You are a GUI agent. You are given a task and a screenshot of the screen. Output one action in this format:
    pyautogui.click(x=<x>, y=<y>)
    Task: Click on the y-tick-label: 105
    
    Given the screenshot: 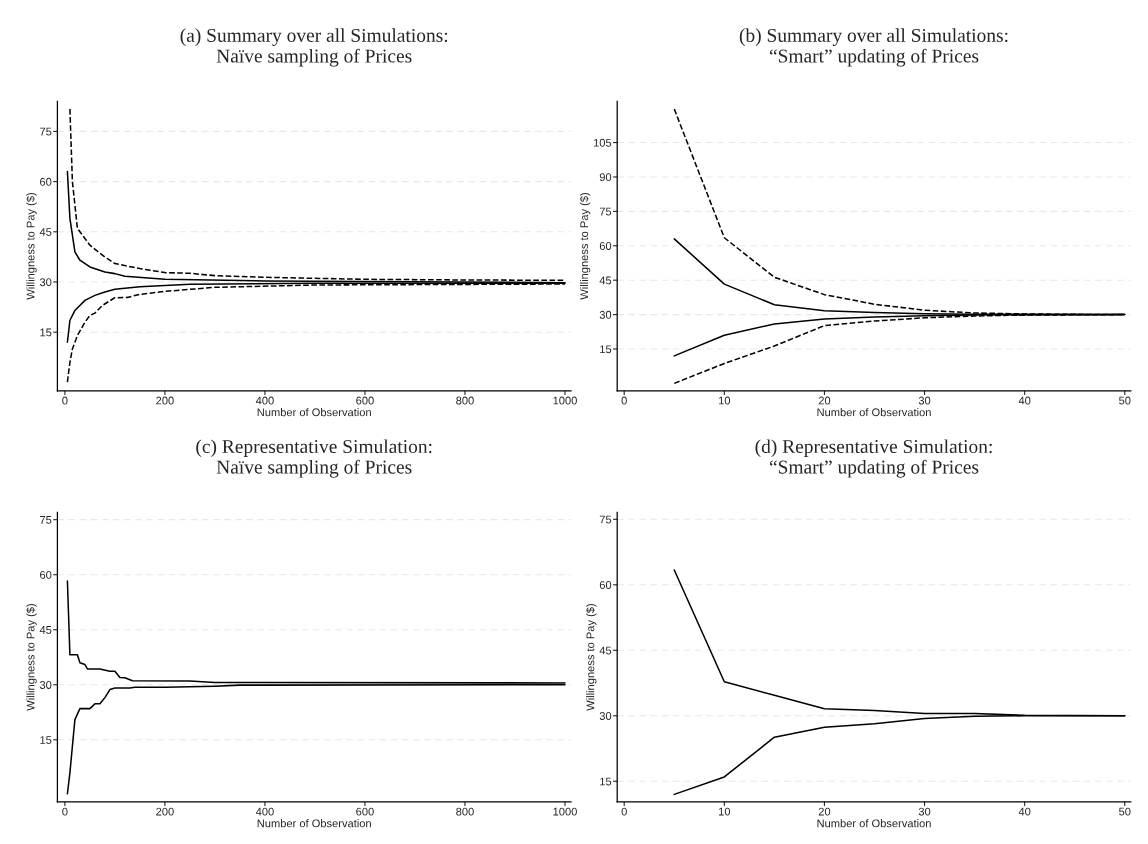 What is the action you would take?
    pyautogui.click(x=602, y=142)
    